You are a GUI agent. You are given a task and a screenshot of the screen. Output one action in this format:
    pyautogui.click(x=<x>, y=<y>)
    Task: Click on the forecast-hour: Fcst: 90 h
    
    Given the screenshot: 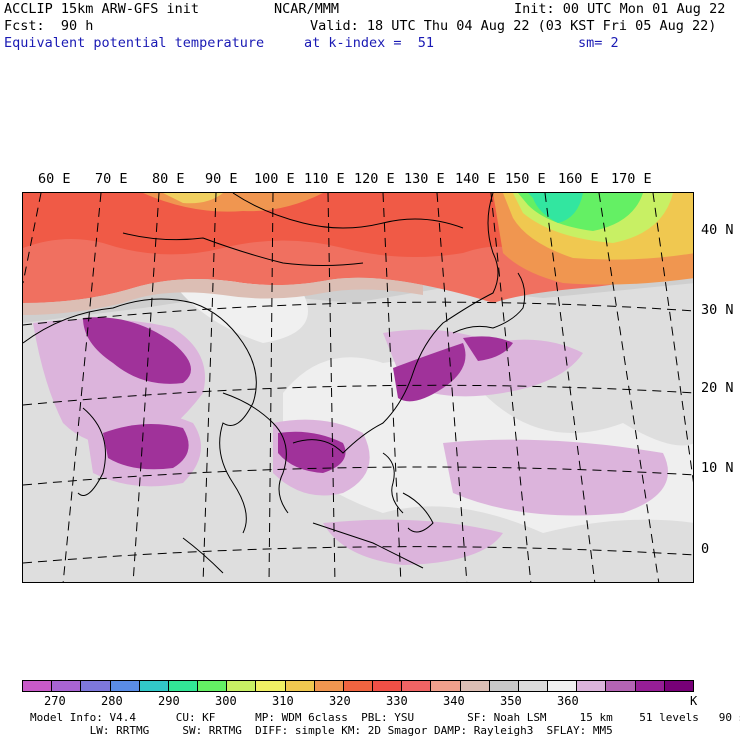 What is the action you would take?
    pyautogui.click(x=49, y=26)
    